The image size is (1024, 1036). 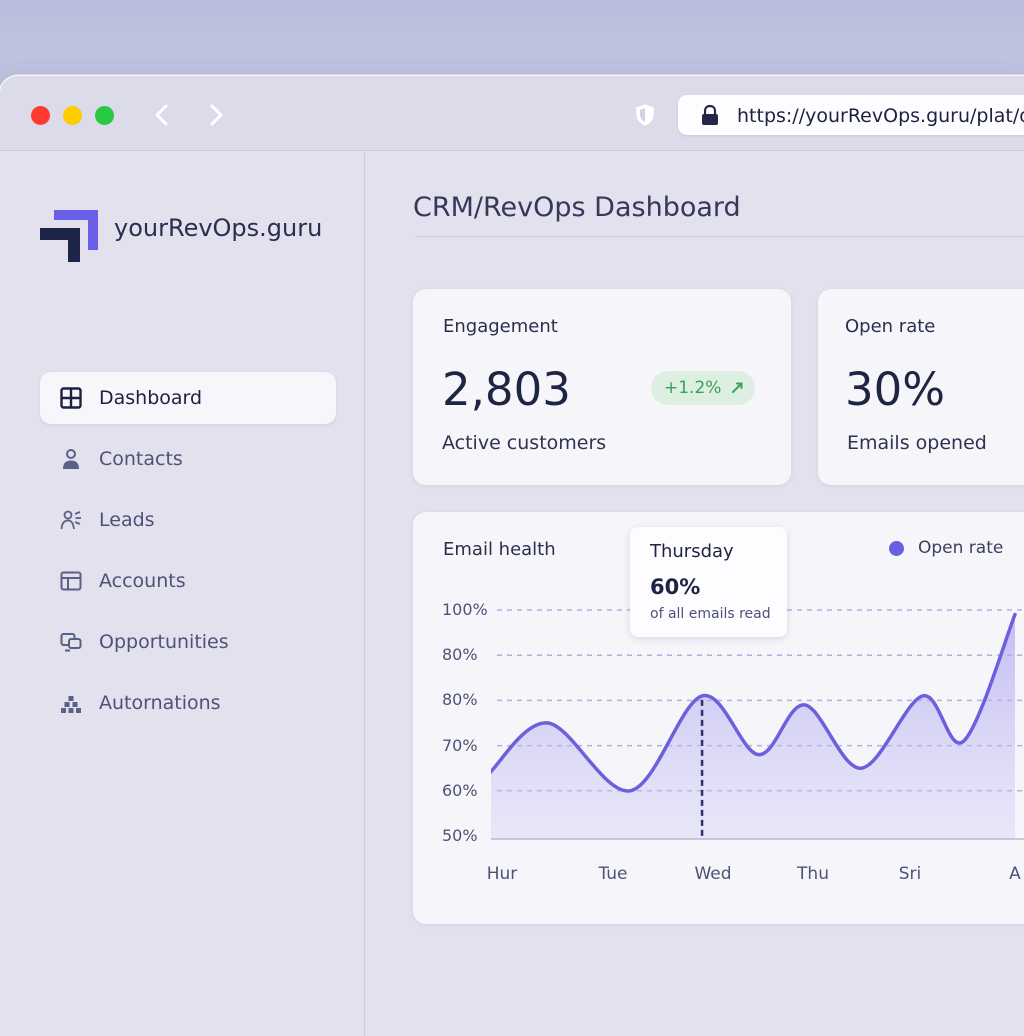 What do you see at coordinates (577, 207) in the screenshot?
I see `page-title: CRM/RevOps Dashboard` at bounding box center [577, 207].